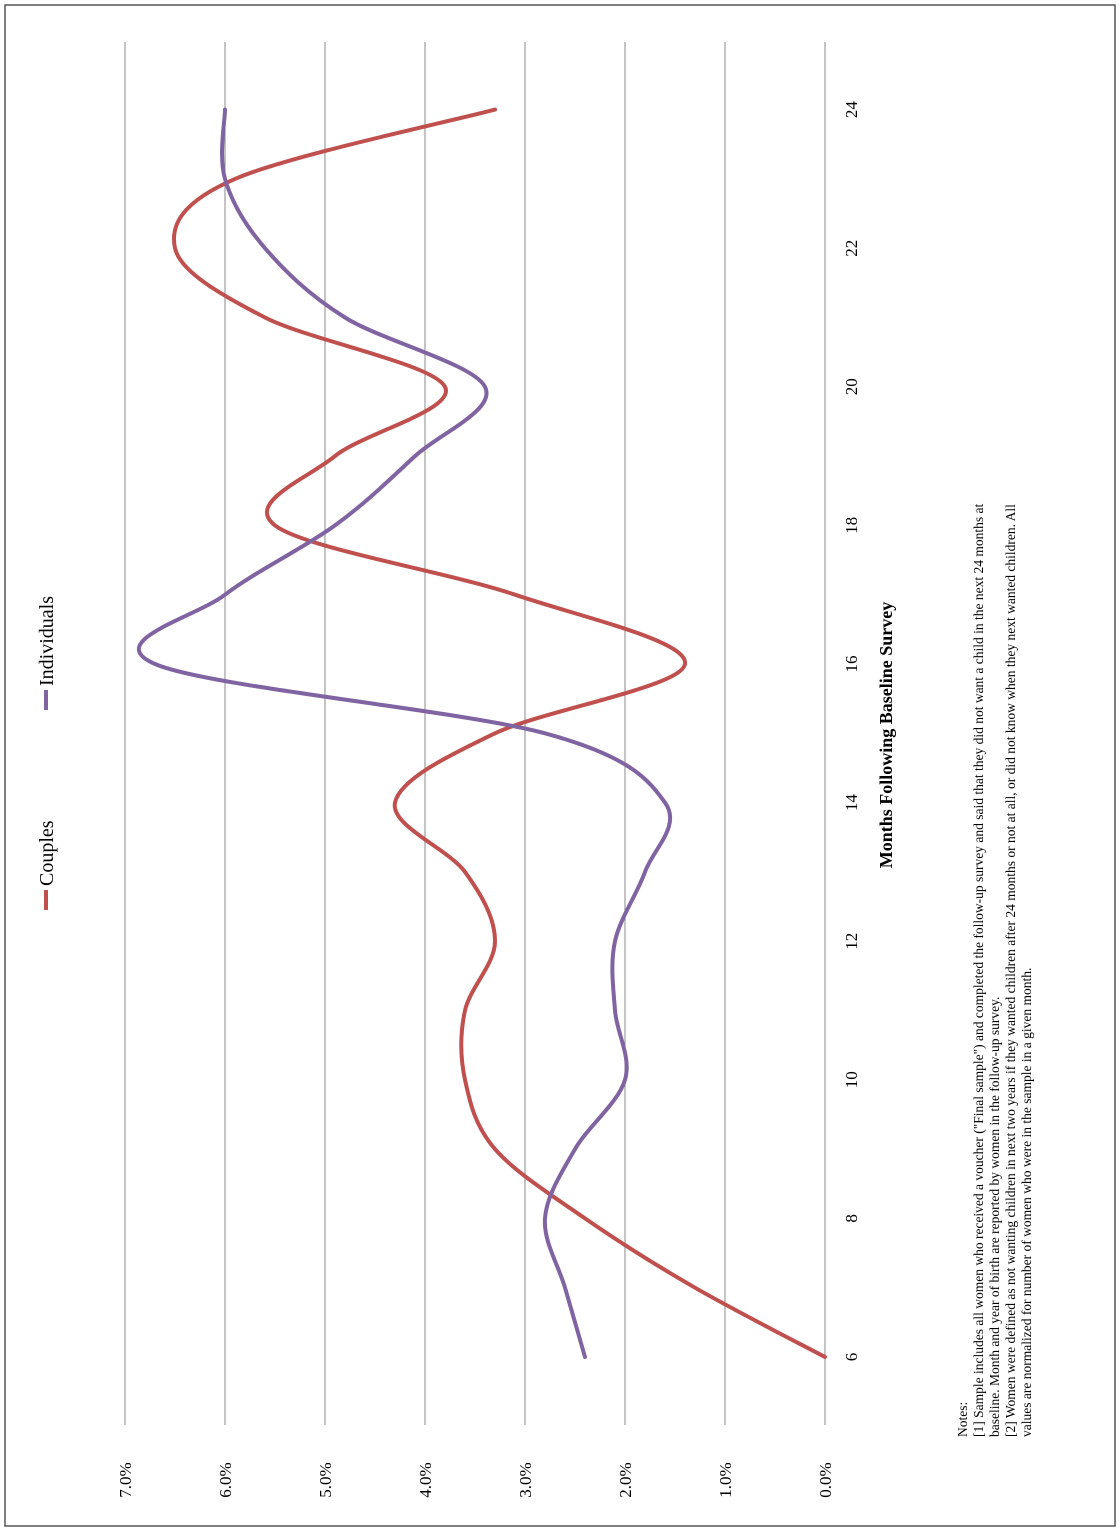  Describe the element at coordinates (851, 110) in the screenshot. I see `x-tick-label: 24` at that location.